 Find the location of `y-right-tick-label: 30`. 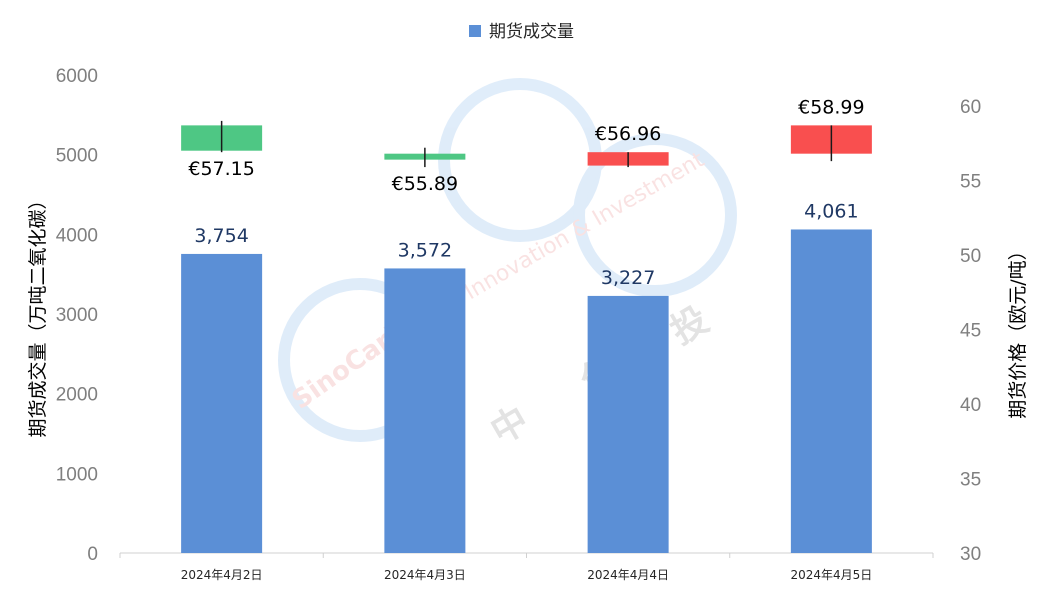

y-right-tick-label: 30 is located at coordinates (970, 554).